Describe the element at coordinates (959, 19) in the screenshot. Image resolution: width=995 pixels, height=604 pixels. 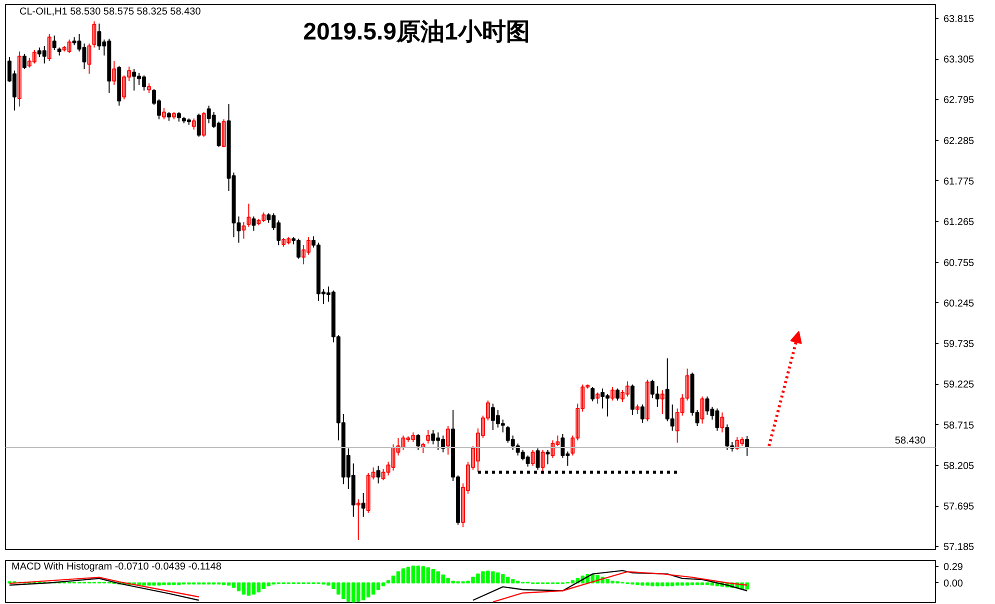
I see `y-tick-label: 63.815` at that location.